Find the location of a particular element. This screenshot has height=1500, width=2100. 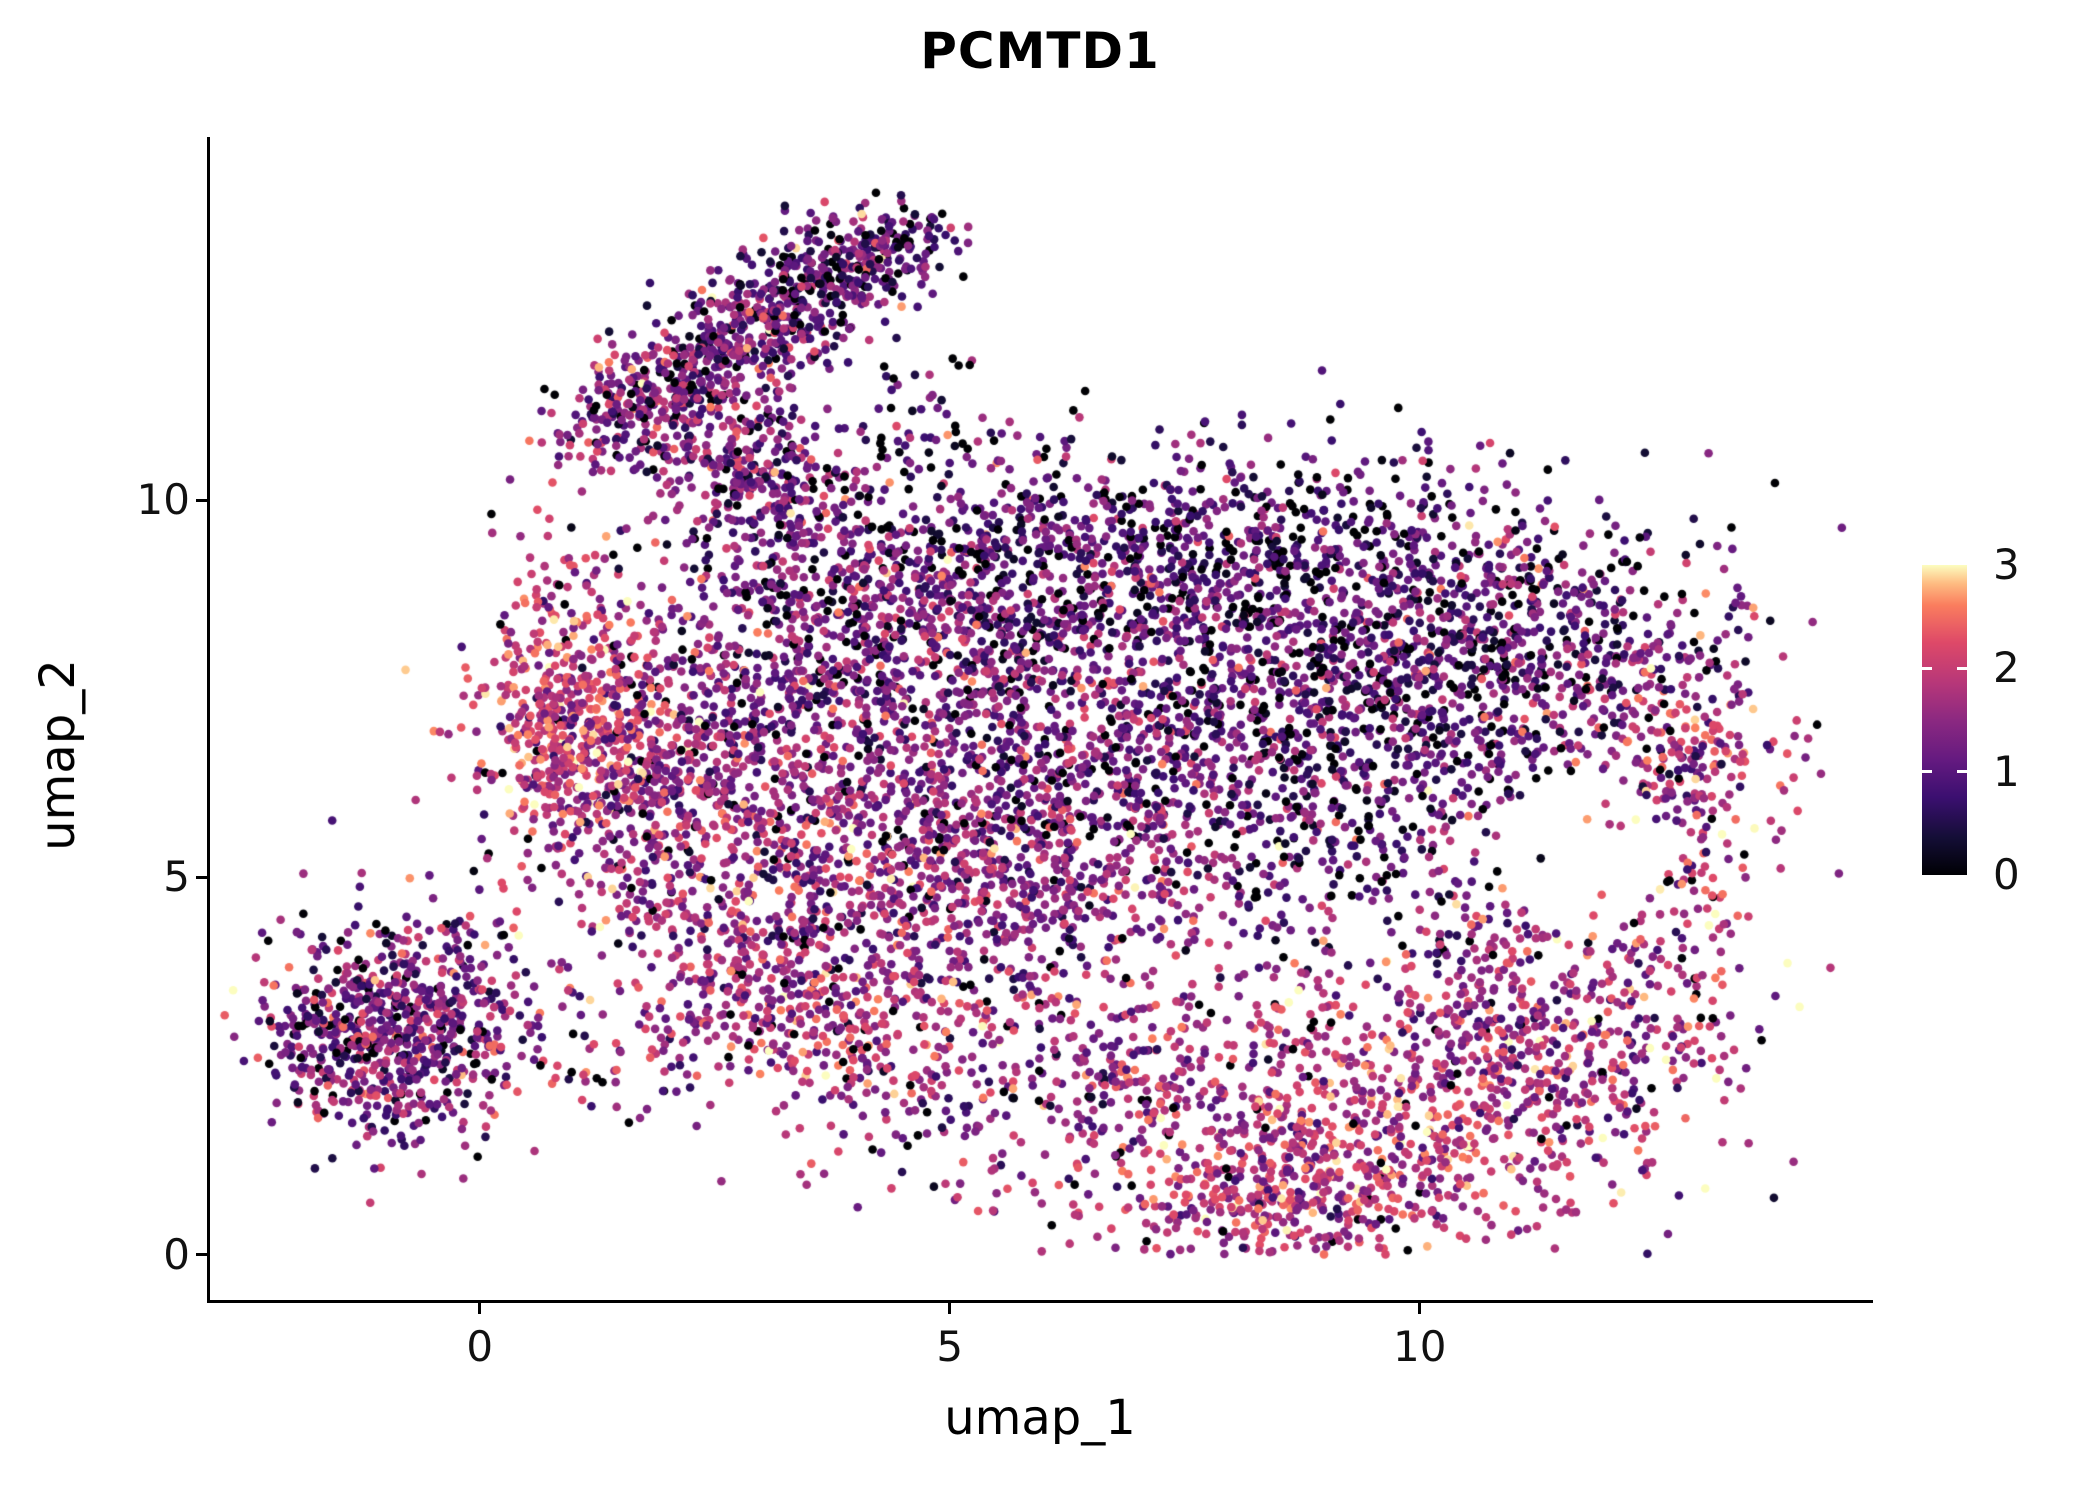

y-tick-label: 0 is located at coordinates (176, 1254).